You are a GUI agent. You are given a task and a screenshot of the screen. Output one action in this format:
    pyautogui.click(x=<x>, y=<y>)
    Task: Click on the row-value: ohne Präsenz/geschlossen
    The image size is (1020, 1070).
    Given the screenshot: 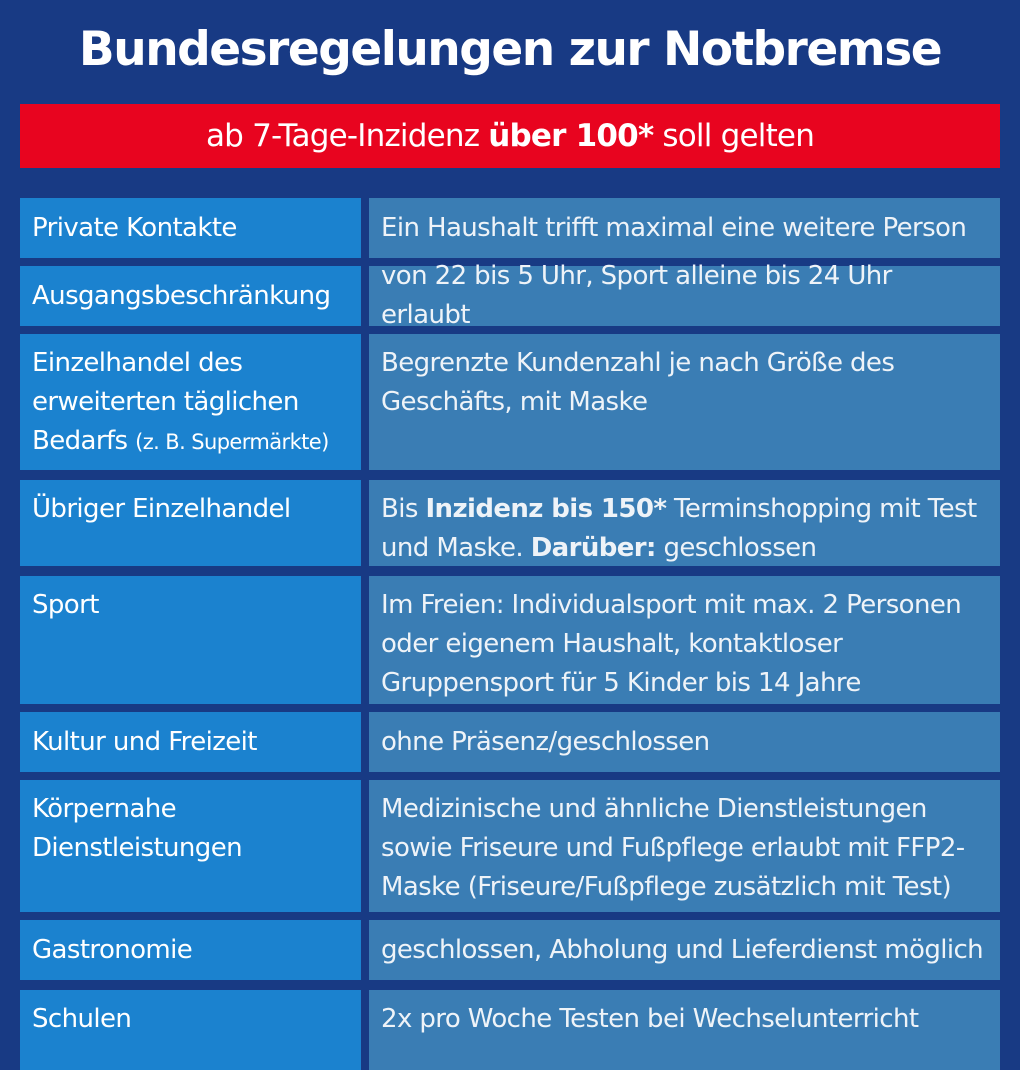 What is the action you would take?
    pyautogui.click(x=684, y=742)
    